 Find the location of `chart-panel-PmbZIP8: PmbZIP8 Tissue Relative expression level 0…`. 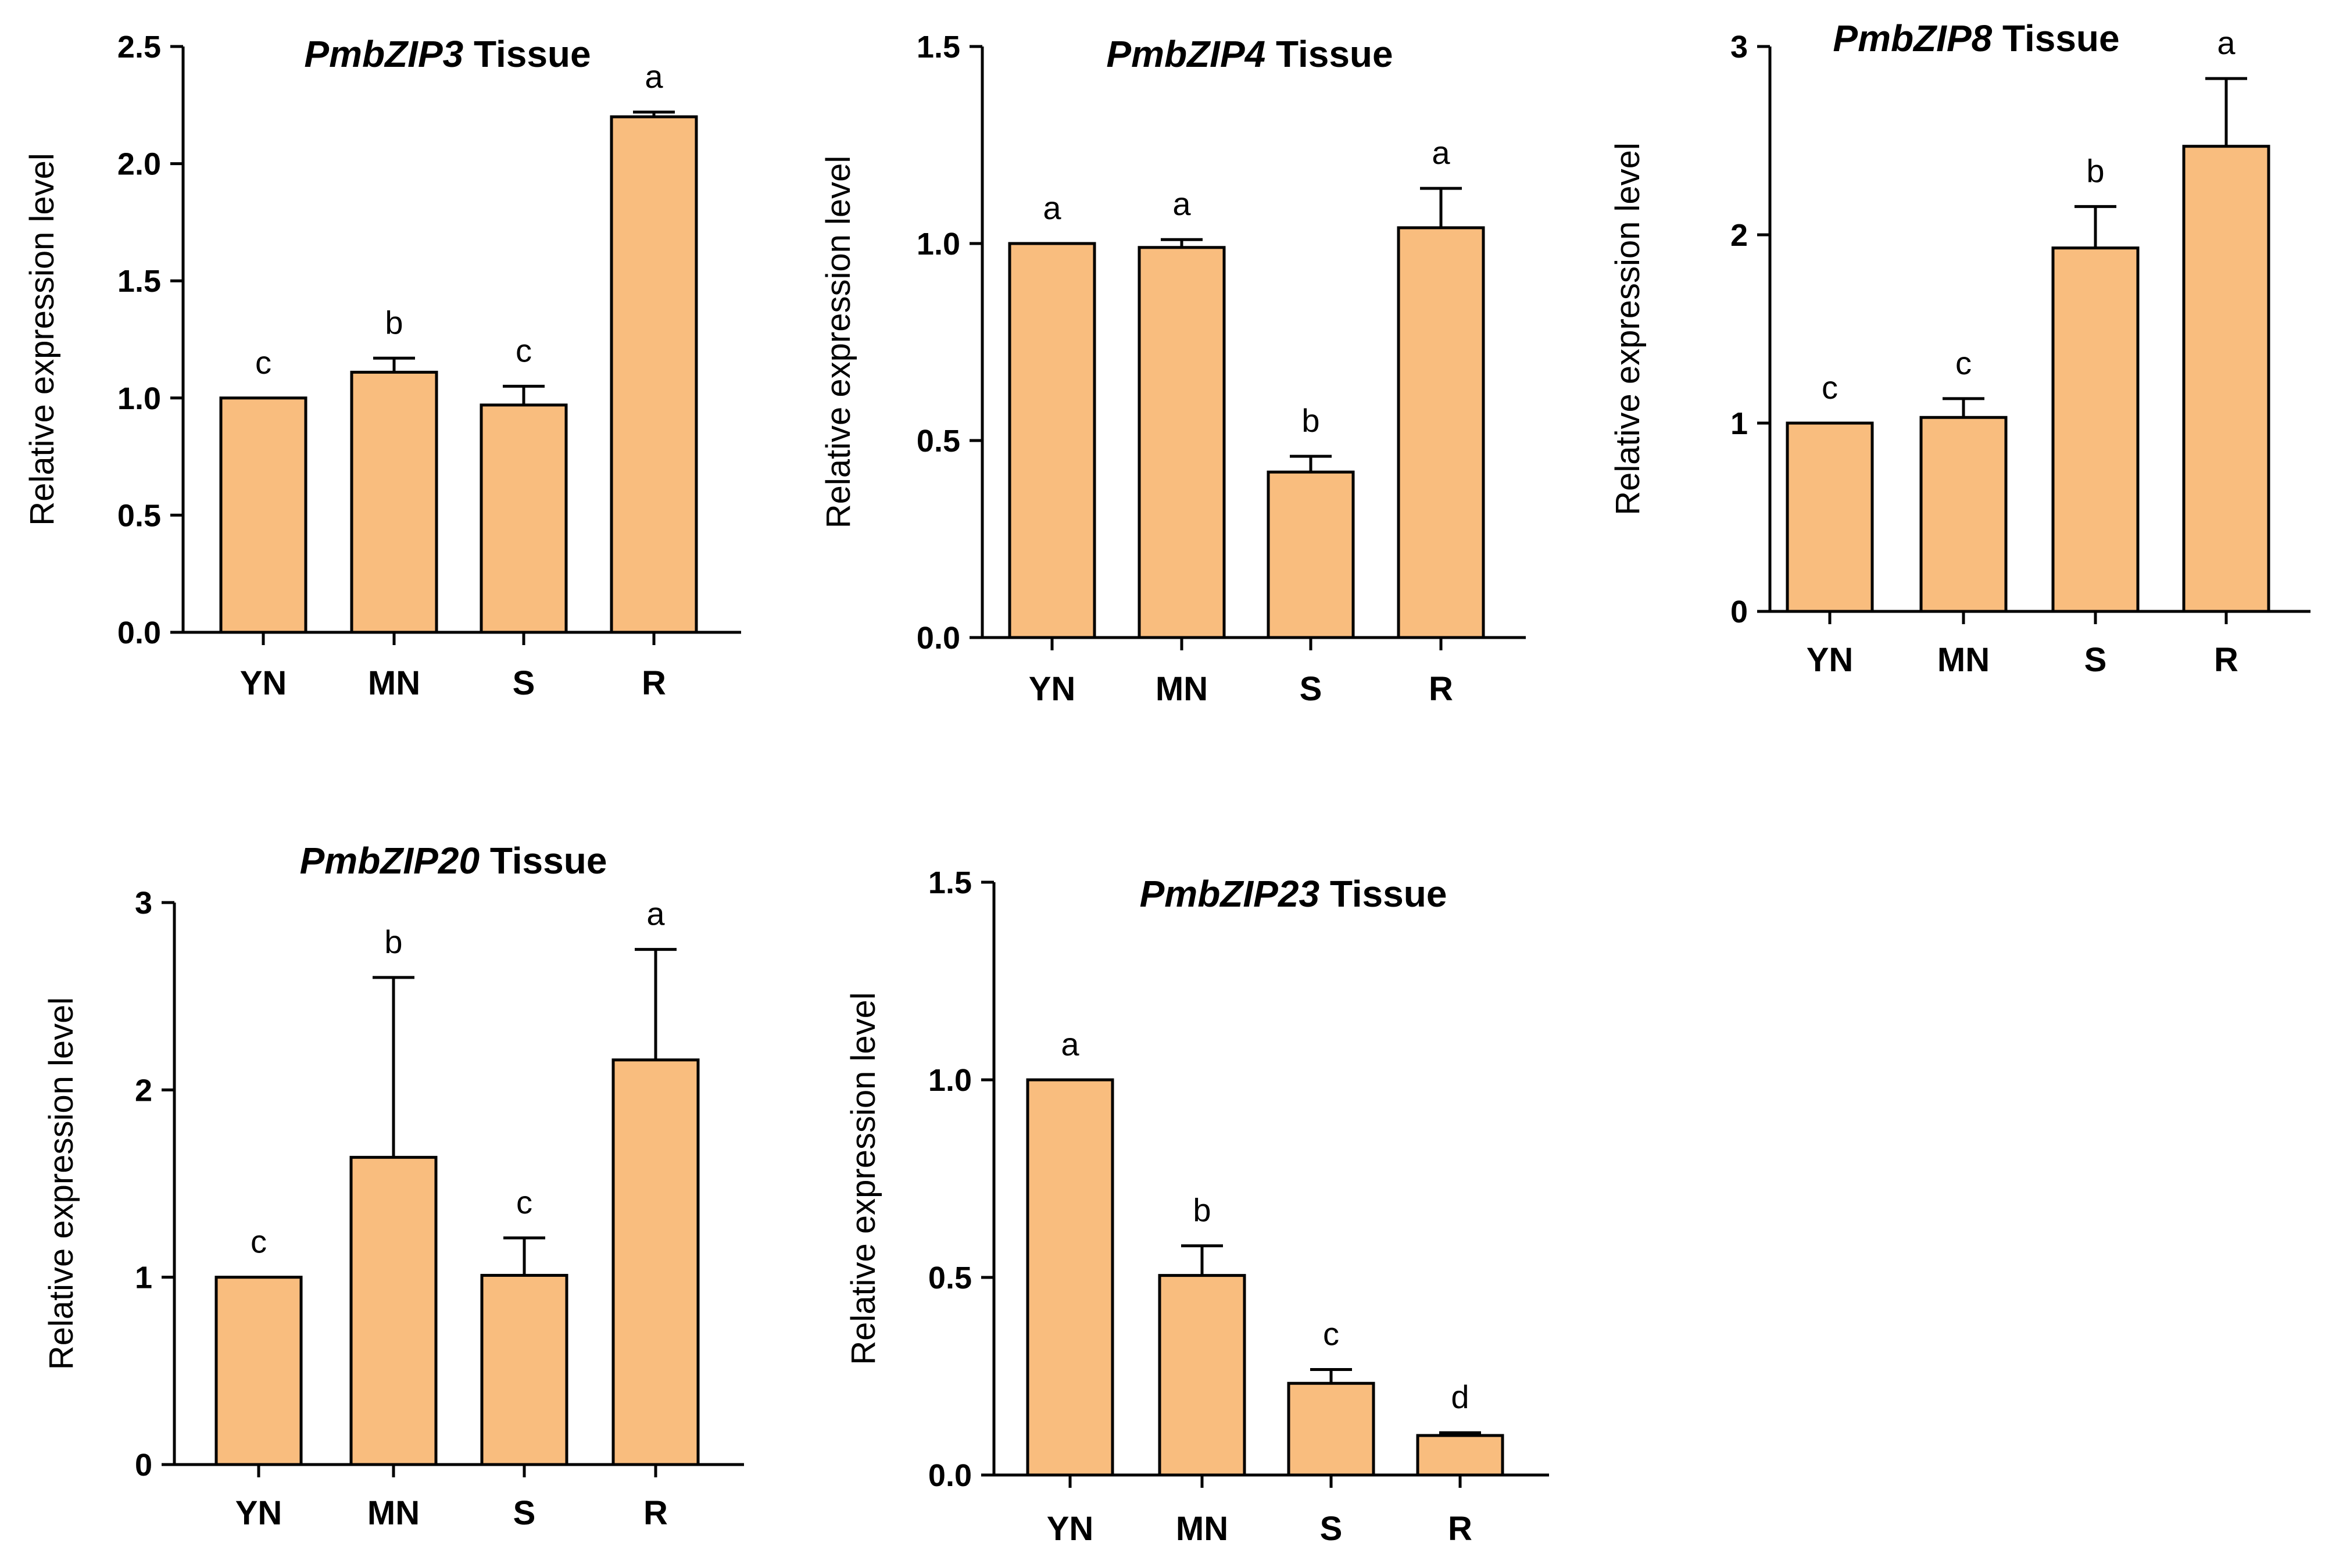

chart-panel-PmbZIP8: PmbZIP8 Tissue Relative expression level 0… is located at coordinates (1959, 348).